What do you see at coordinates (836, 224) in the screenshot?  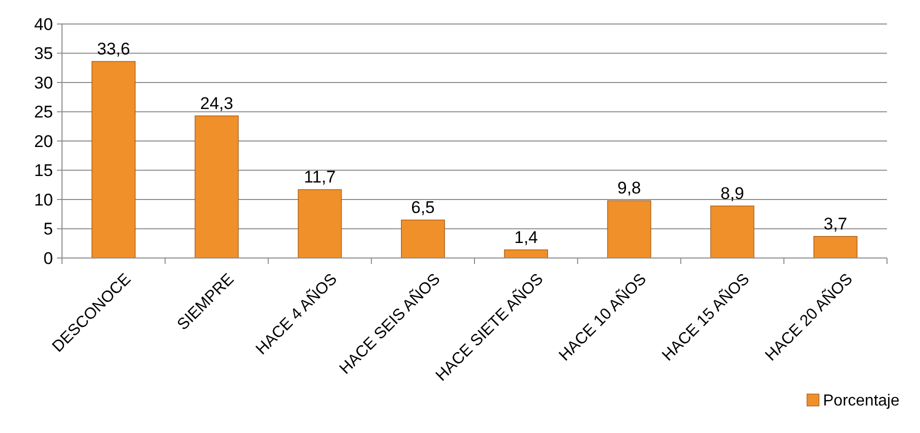 I see `data-label: 3,7` at bounding box center [836, 224].